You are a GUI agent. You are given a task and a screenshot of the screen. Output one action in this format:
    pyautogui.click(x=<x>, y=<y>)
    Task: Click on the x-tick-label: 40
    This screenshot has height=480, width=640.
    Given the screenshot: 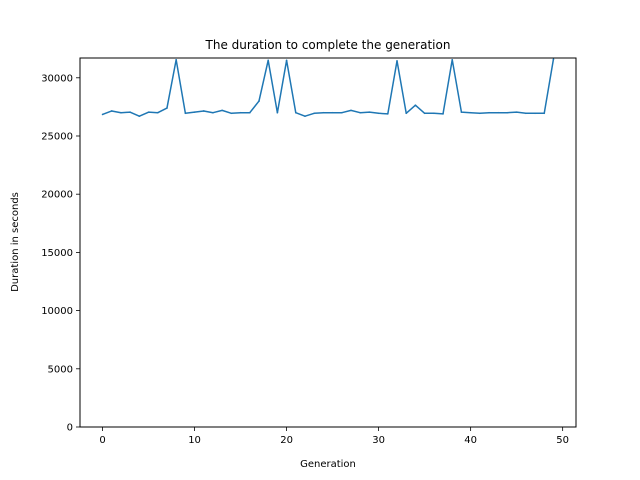 What is the action you would take?
    pyautogui.click(x=470, y=440)
    